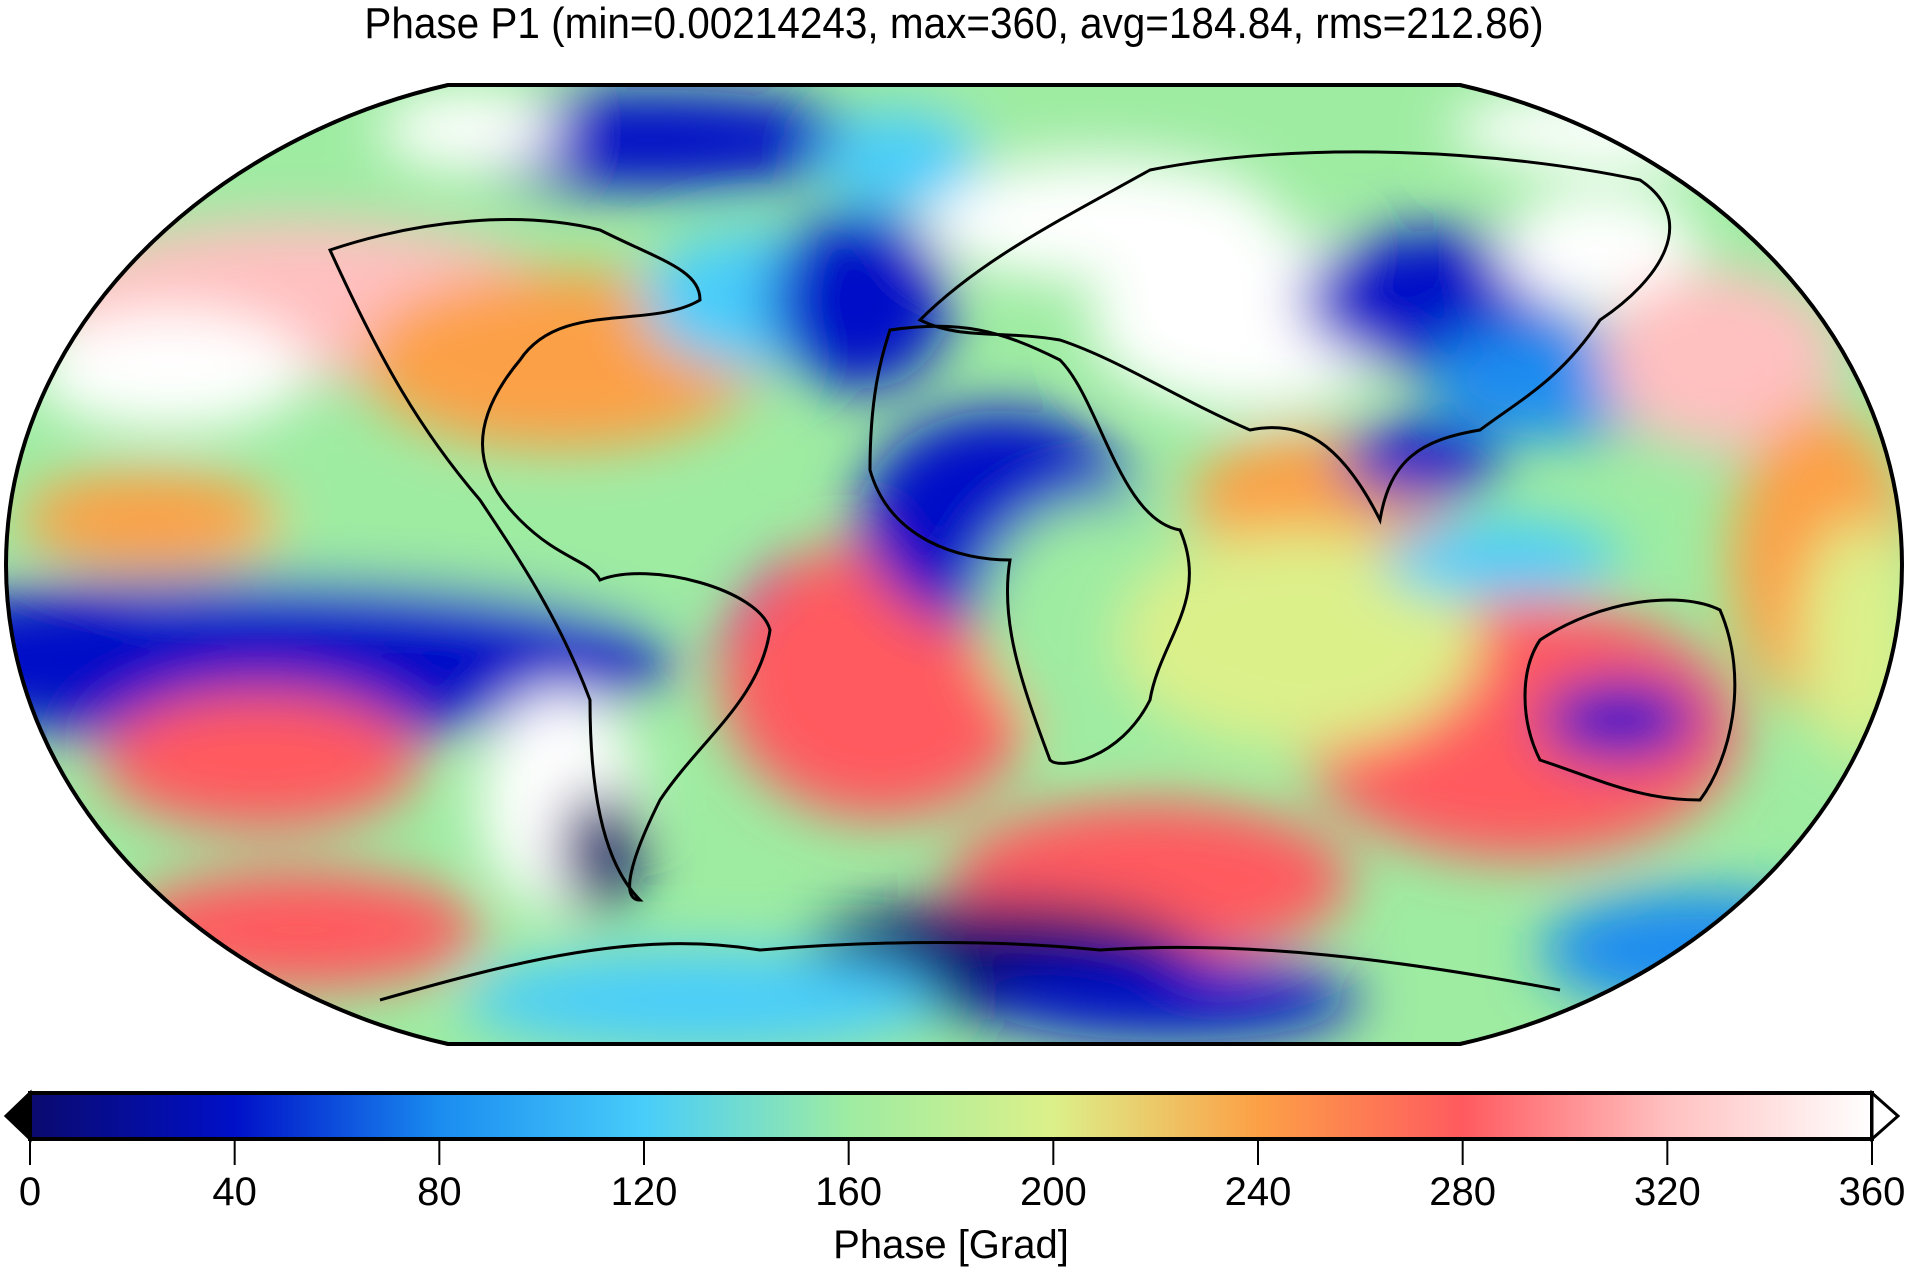 Image resolution: width=1908 pixels, height=1271 pixels. What do you see at coordinates (1053, 1192) in the screenshot?
I see `colorbar-tick-label: 200` at bounding box center [1053, 1192].